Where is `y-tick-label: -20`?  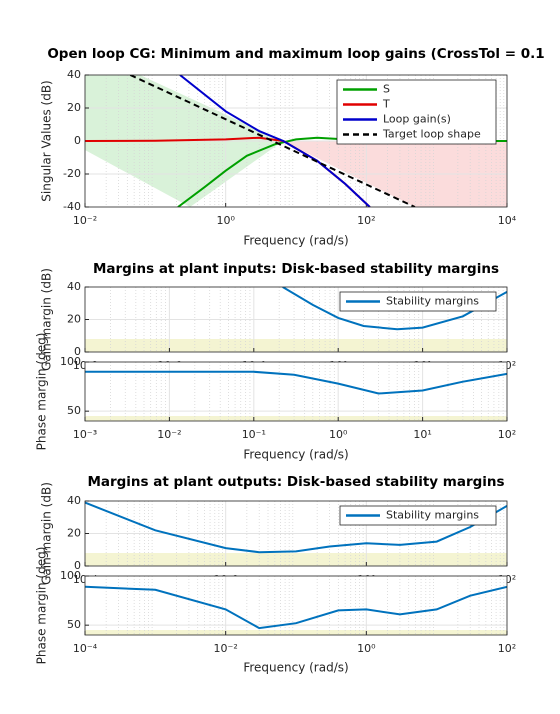 y-tick-label: -20 is located at coordinates (72, 173).